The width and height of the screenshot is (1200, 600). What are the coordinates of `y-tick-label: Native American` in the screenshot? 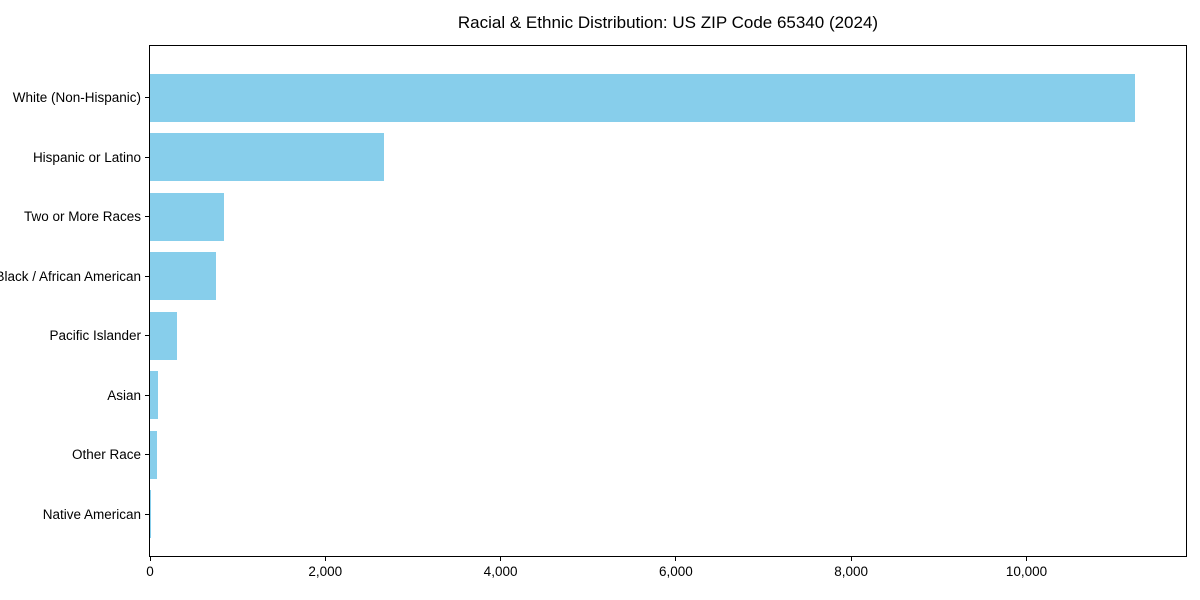 It's located at (91, 514).